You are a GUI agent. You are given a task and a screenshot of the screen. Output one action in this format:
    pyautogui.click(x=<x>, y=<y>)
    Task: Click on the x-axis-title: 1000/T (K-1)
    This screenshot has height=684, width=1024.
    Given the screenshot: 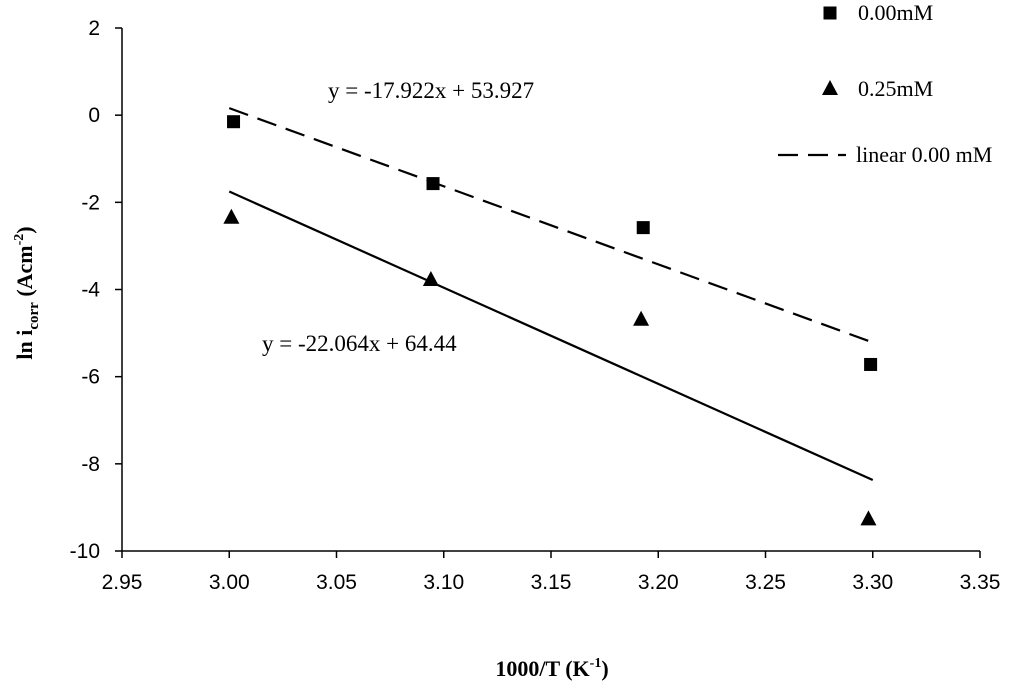 What is the action you would take?
    pyautogui.click(x=551, y=668)
    